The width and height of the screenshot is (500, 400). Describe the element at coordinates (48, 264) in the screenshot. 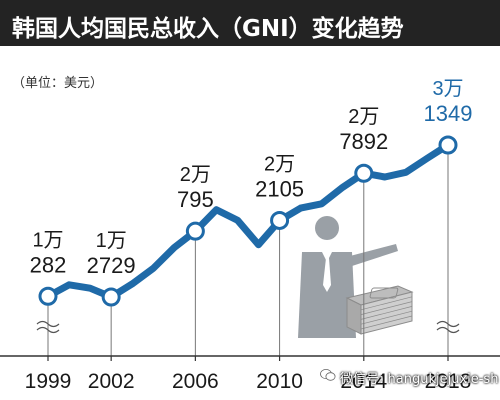

I see `data-label-lower: 282` at that location.